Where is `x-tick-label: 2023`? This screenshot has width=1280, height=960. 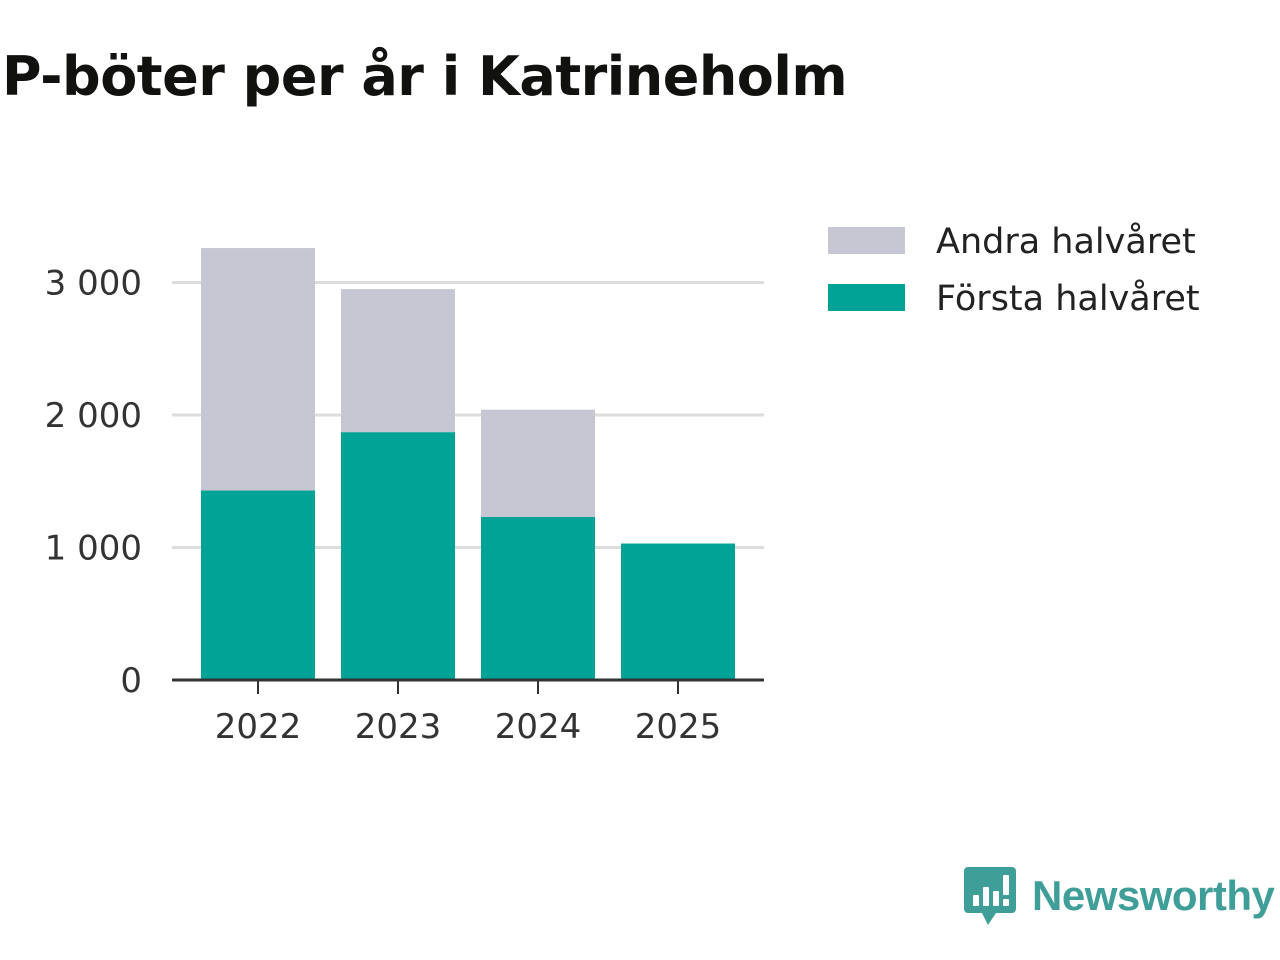 x-tick-label: 2023 is located at coordinates (398, 727).